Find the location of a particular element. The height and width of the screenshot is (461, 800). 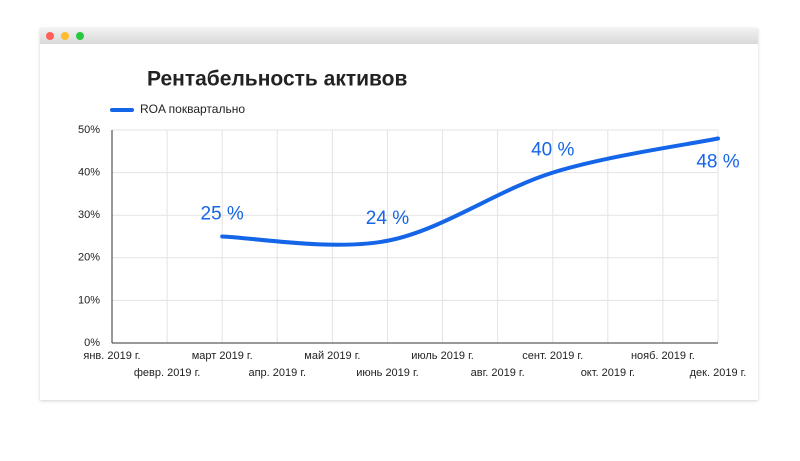

x-tick-label: дек. 2019 г. is located at coordinates (718, 373).